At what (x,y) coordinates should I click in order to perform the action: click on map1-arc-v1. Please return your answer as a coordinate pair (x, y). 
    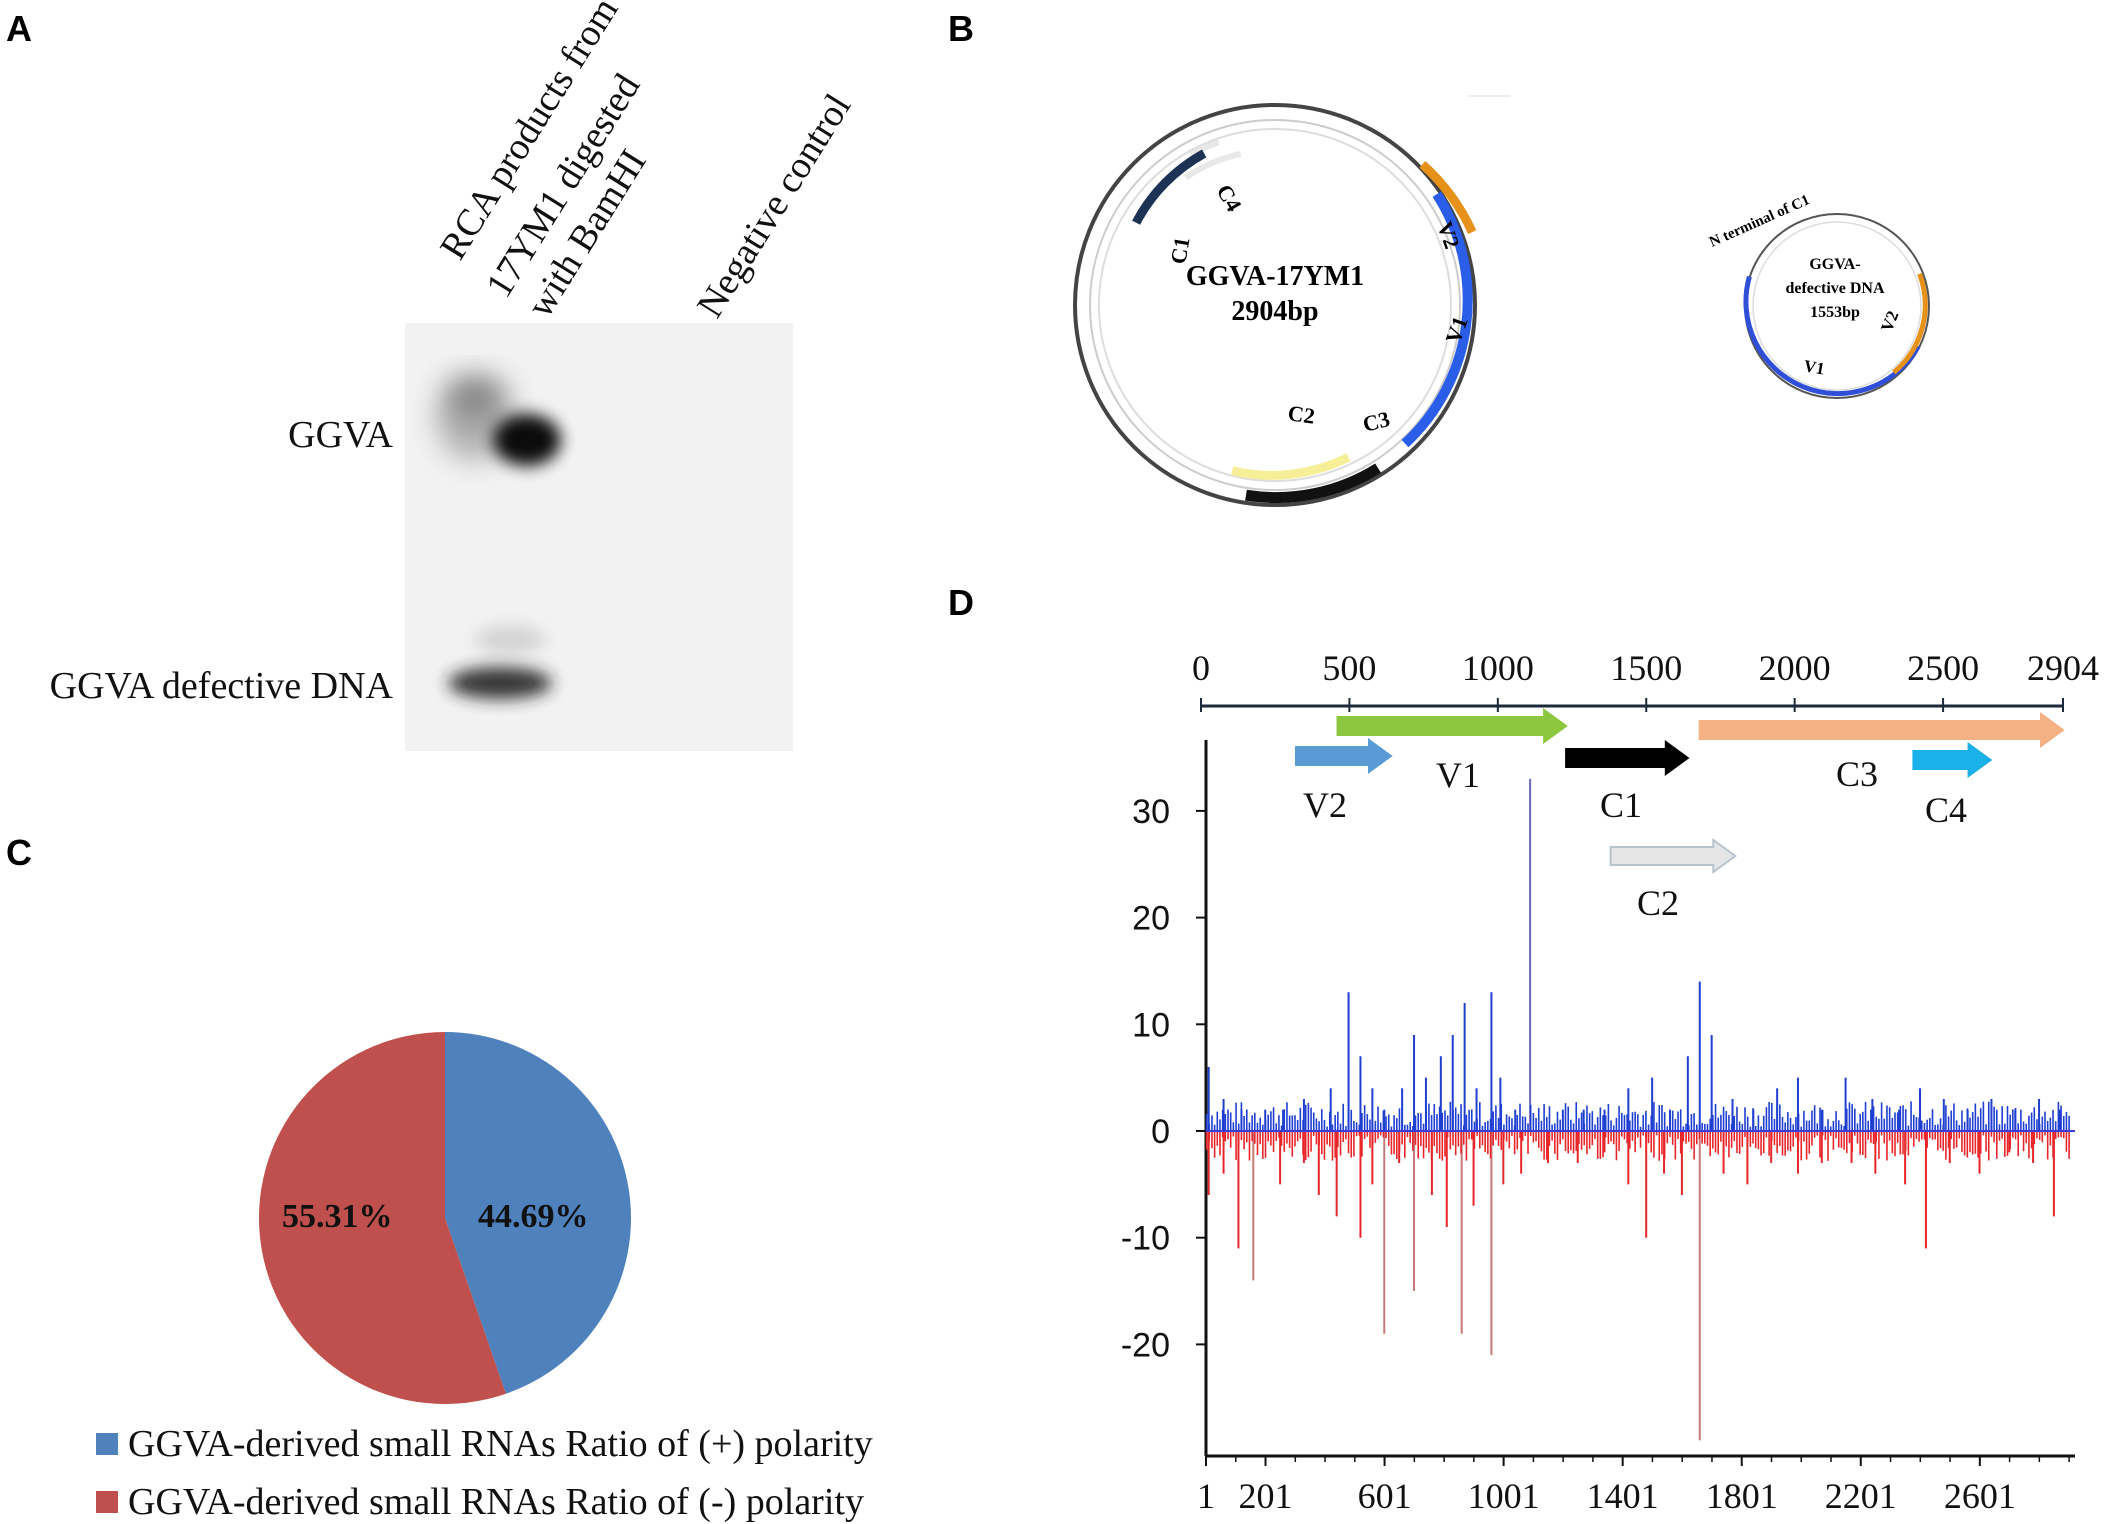
    Looking at the image, I should click on (1437, 319).